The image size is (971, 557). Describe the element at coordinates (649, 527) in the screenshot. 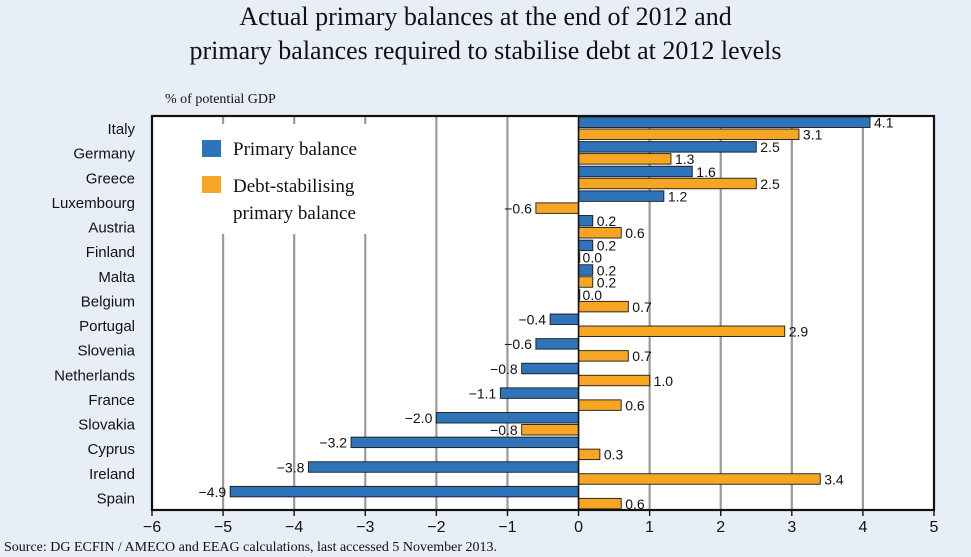

I see `x-tick-label: 1` at that location.